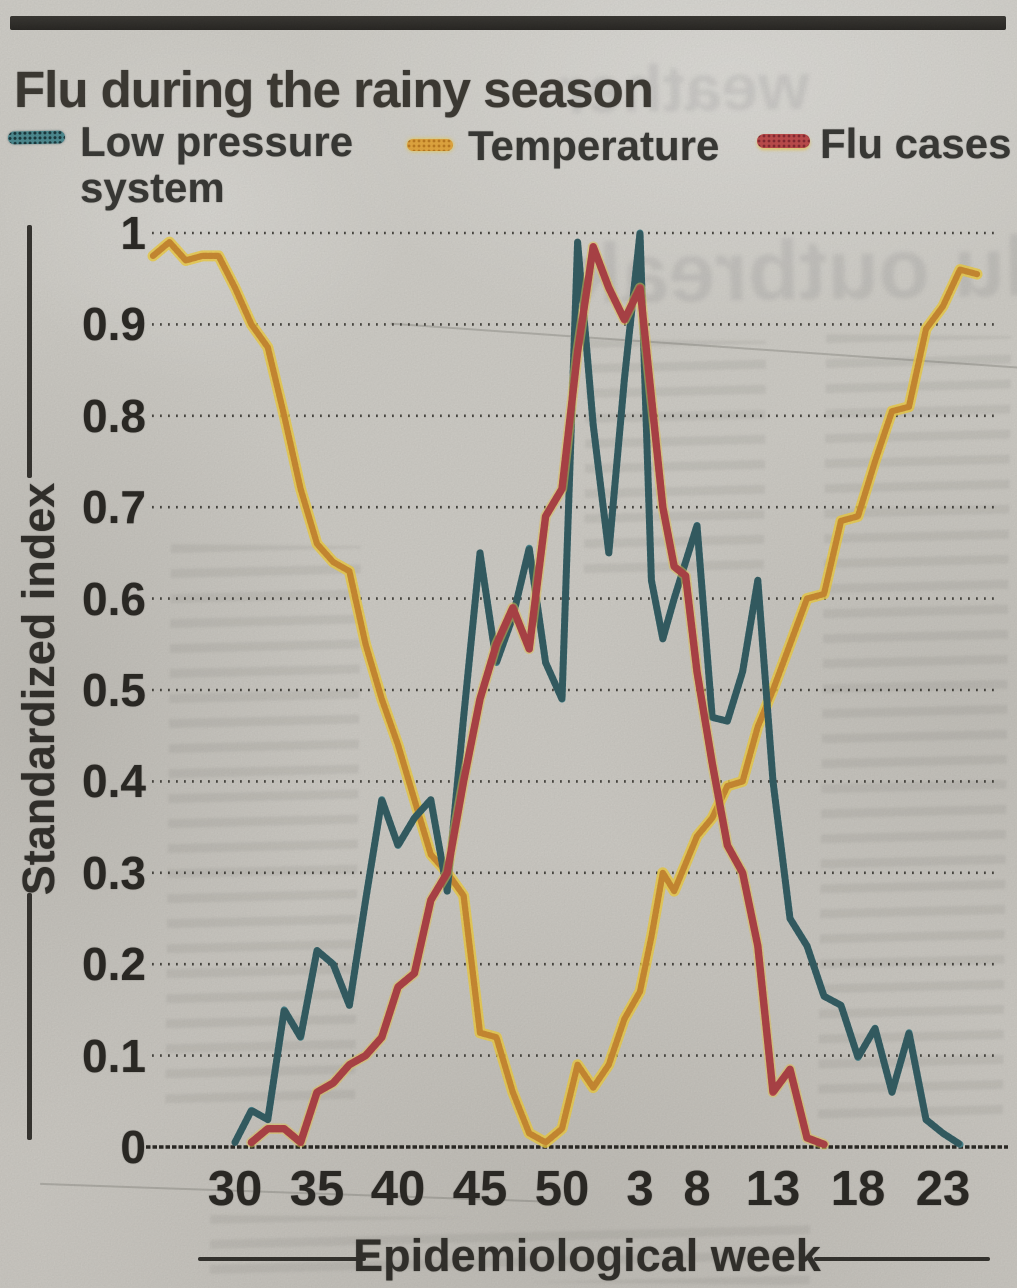 The image size is (1017, 1288). I want to click on bleedthrough-headline-mid: flu outbreak, so click(795, 270).